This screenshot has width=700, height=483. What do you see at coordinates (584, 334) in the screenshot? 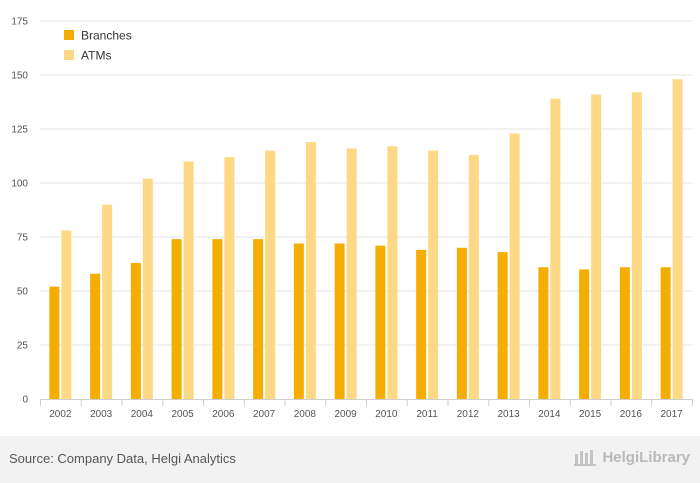
I see `bar-branches-2015` at bounding box center [584, 334].